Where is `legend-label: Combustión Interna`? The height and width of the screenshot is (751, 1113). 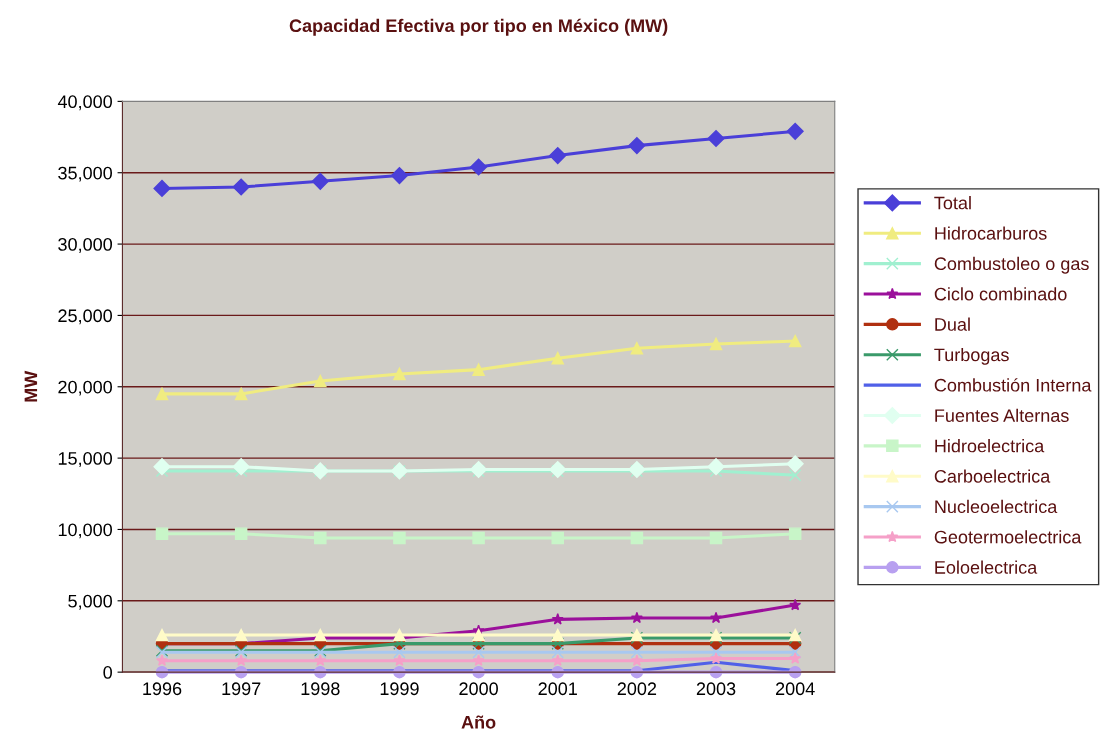 legend-label: Combustión Interna is located at coordinates (1013, 385).